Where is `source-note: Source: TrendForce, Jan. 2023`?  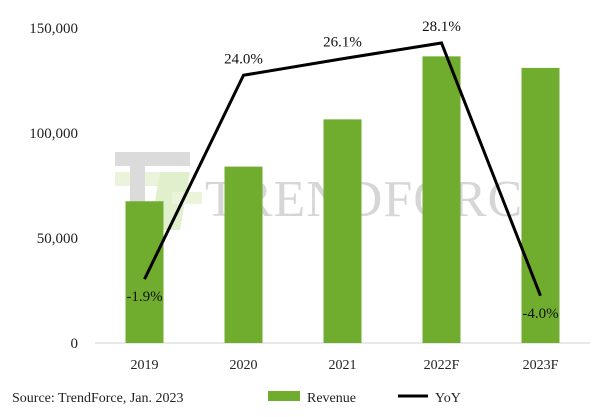
source-note: Source: TrendForce, Jan. 2023 is located at coordinates (98, 398).